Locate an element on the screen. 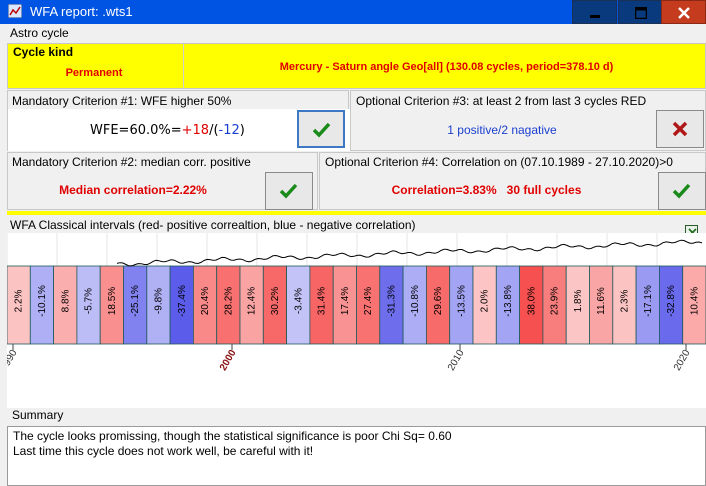  interval-label: 27.4% is located at coordinates (368, 301).